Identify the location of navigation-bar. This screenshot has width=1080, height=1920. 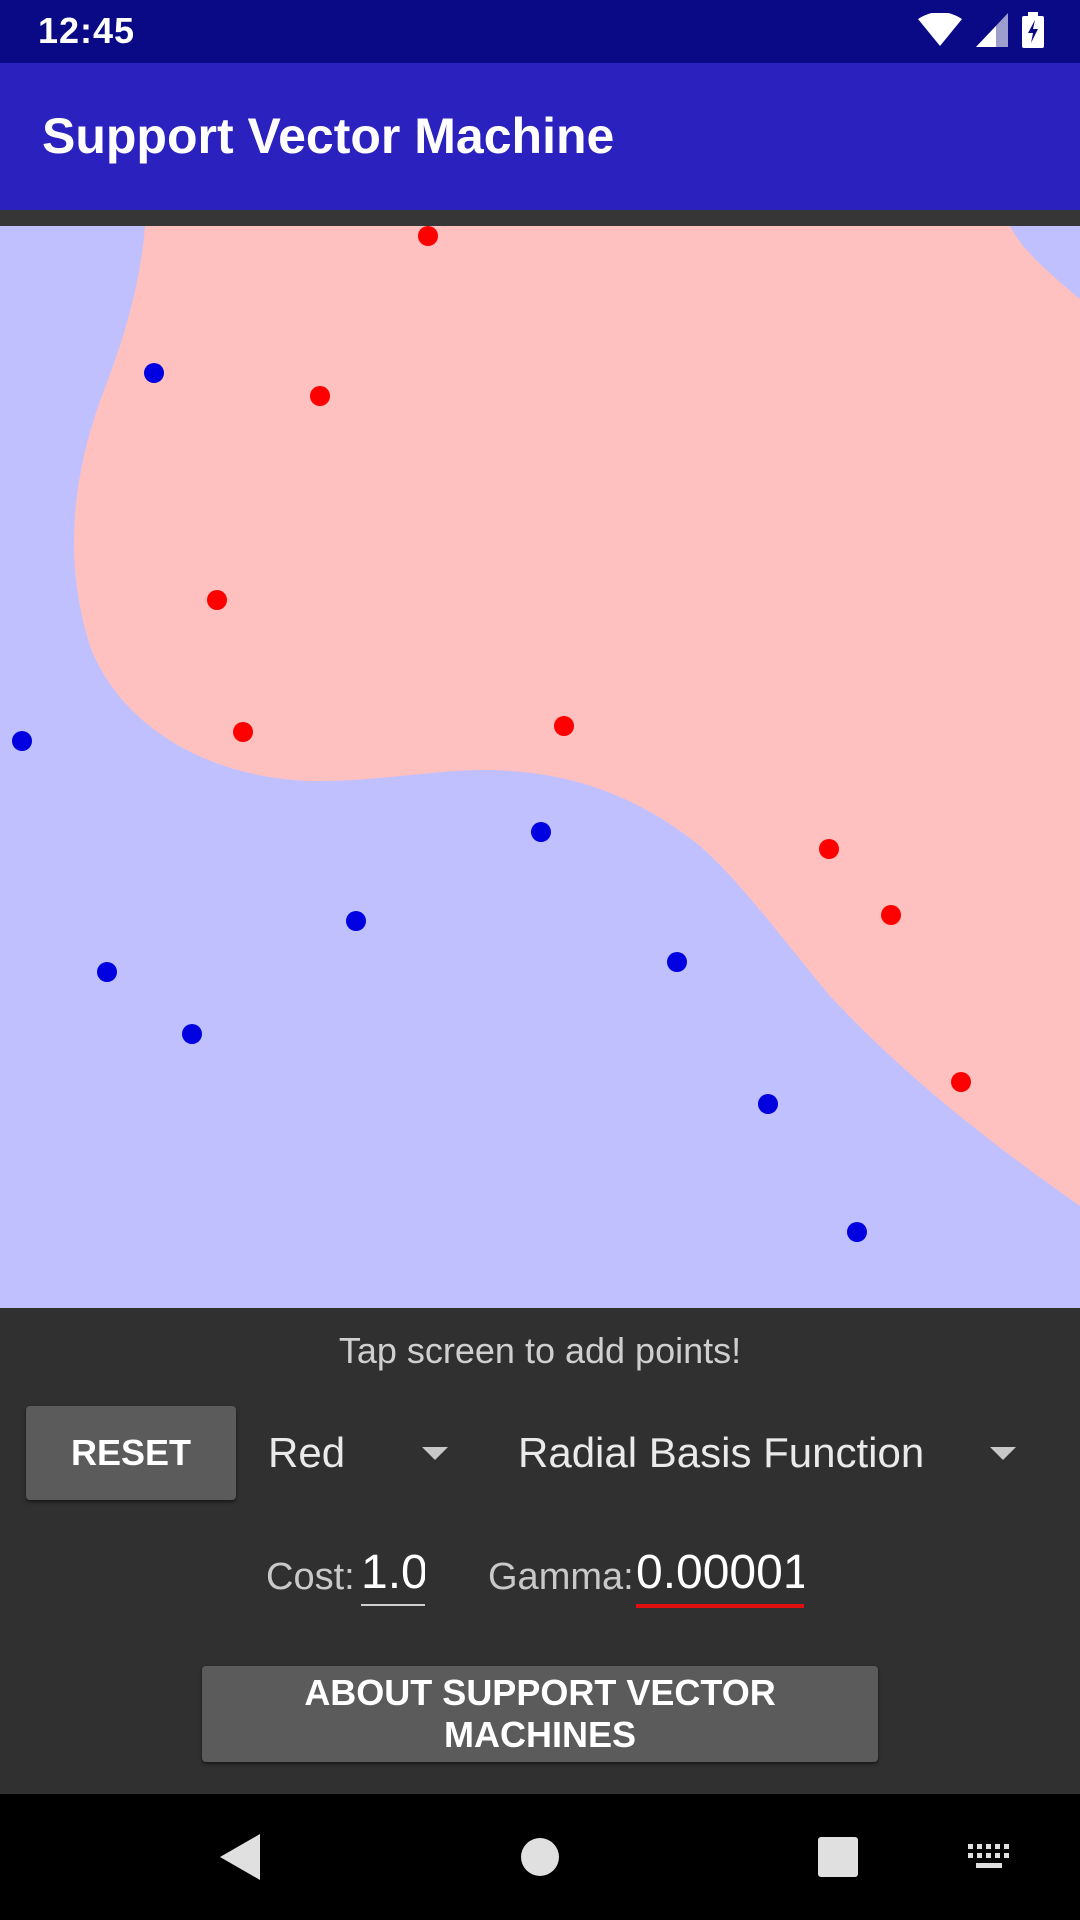
(540, 1857).